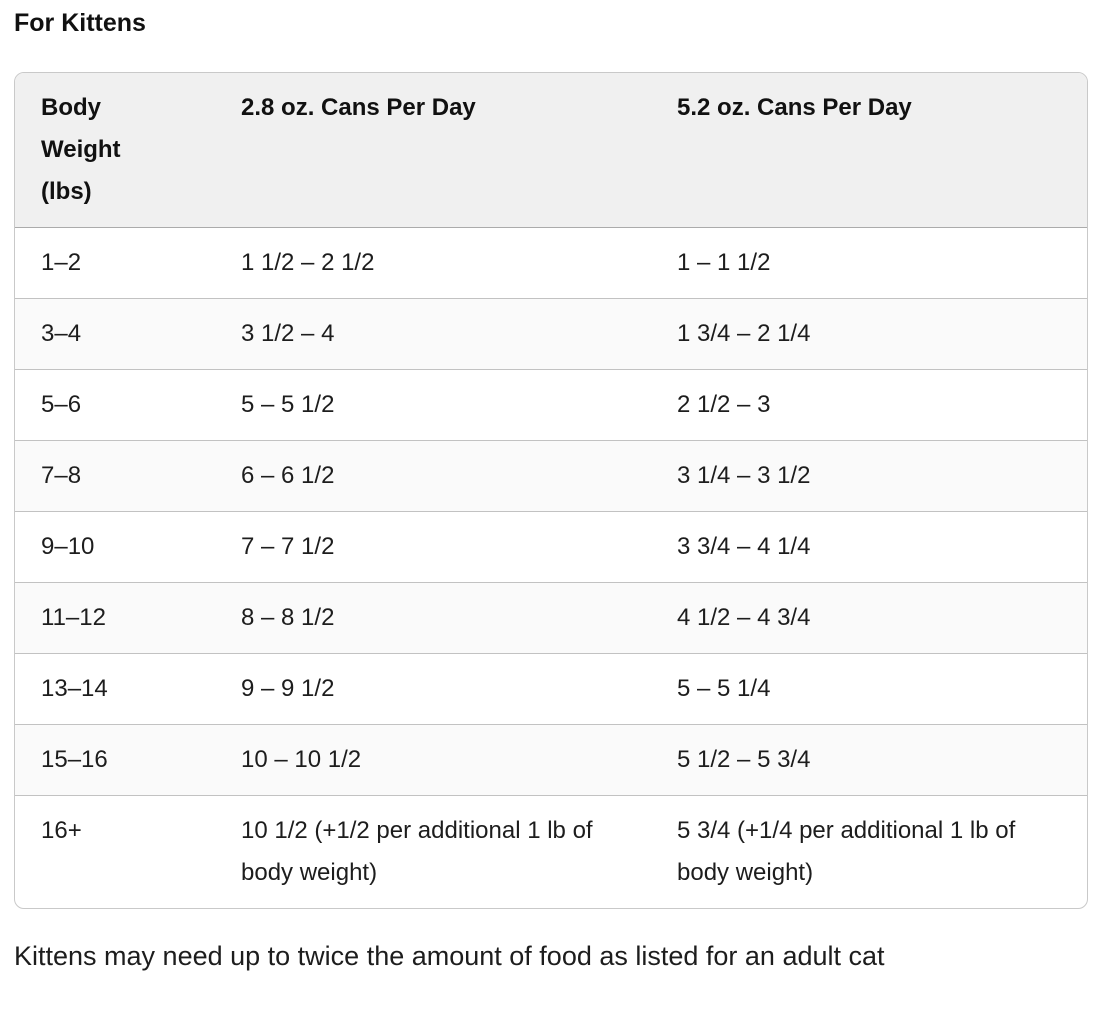  Describe the element at coordinates (433, 689) in the screenshot. I see `small-cans-cell: 9 – 9 1/2` at that location.